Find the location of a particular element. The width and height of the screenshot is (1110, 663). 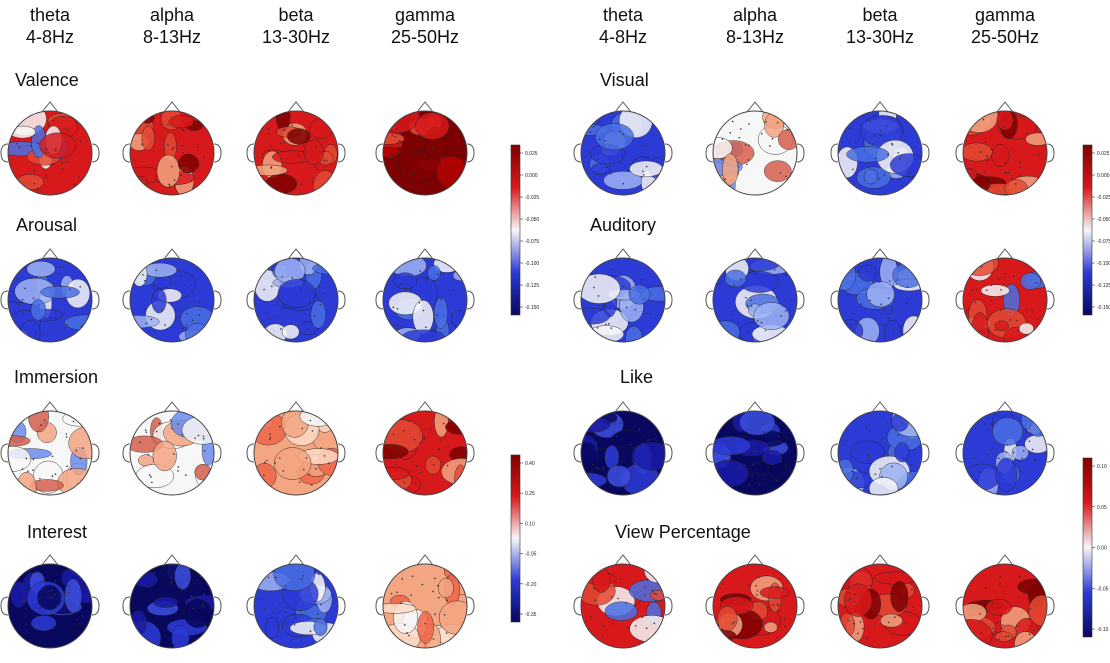

topomap-view-percentage-alpha is located at coordinates (755, 601).